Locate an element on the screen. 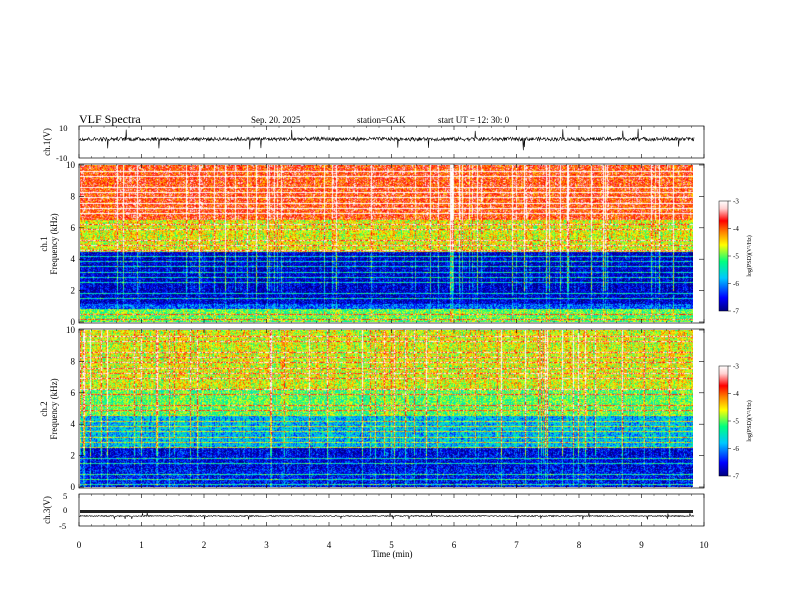 This screenshot has height=612, width=792. ch1-colorbar: -3 -4 -5 -6 -7 log(PSD)(V²/Hz) is located at coordinates (735, 257).